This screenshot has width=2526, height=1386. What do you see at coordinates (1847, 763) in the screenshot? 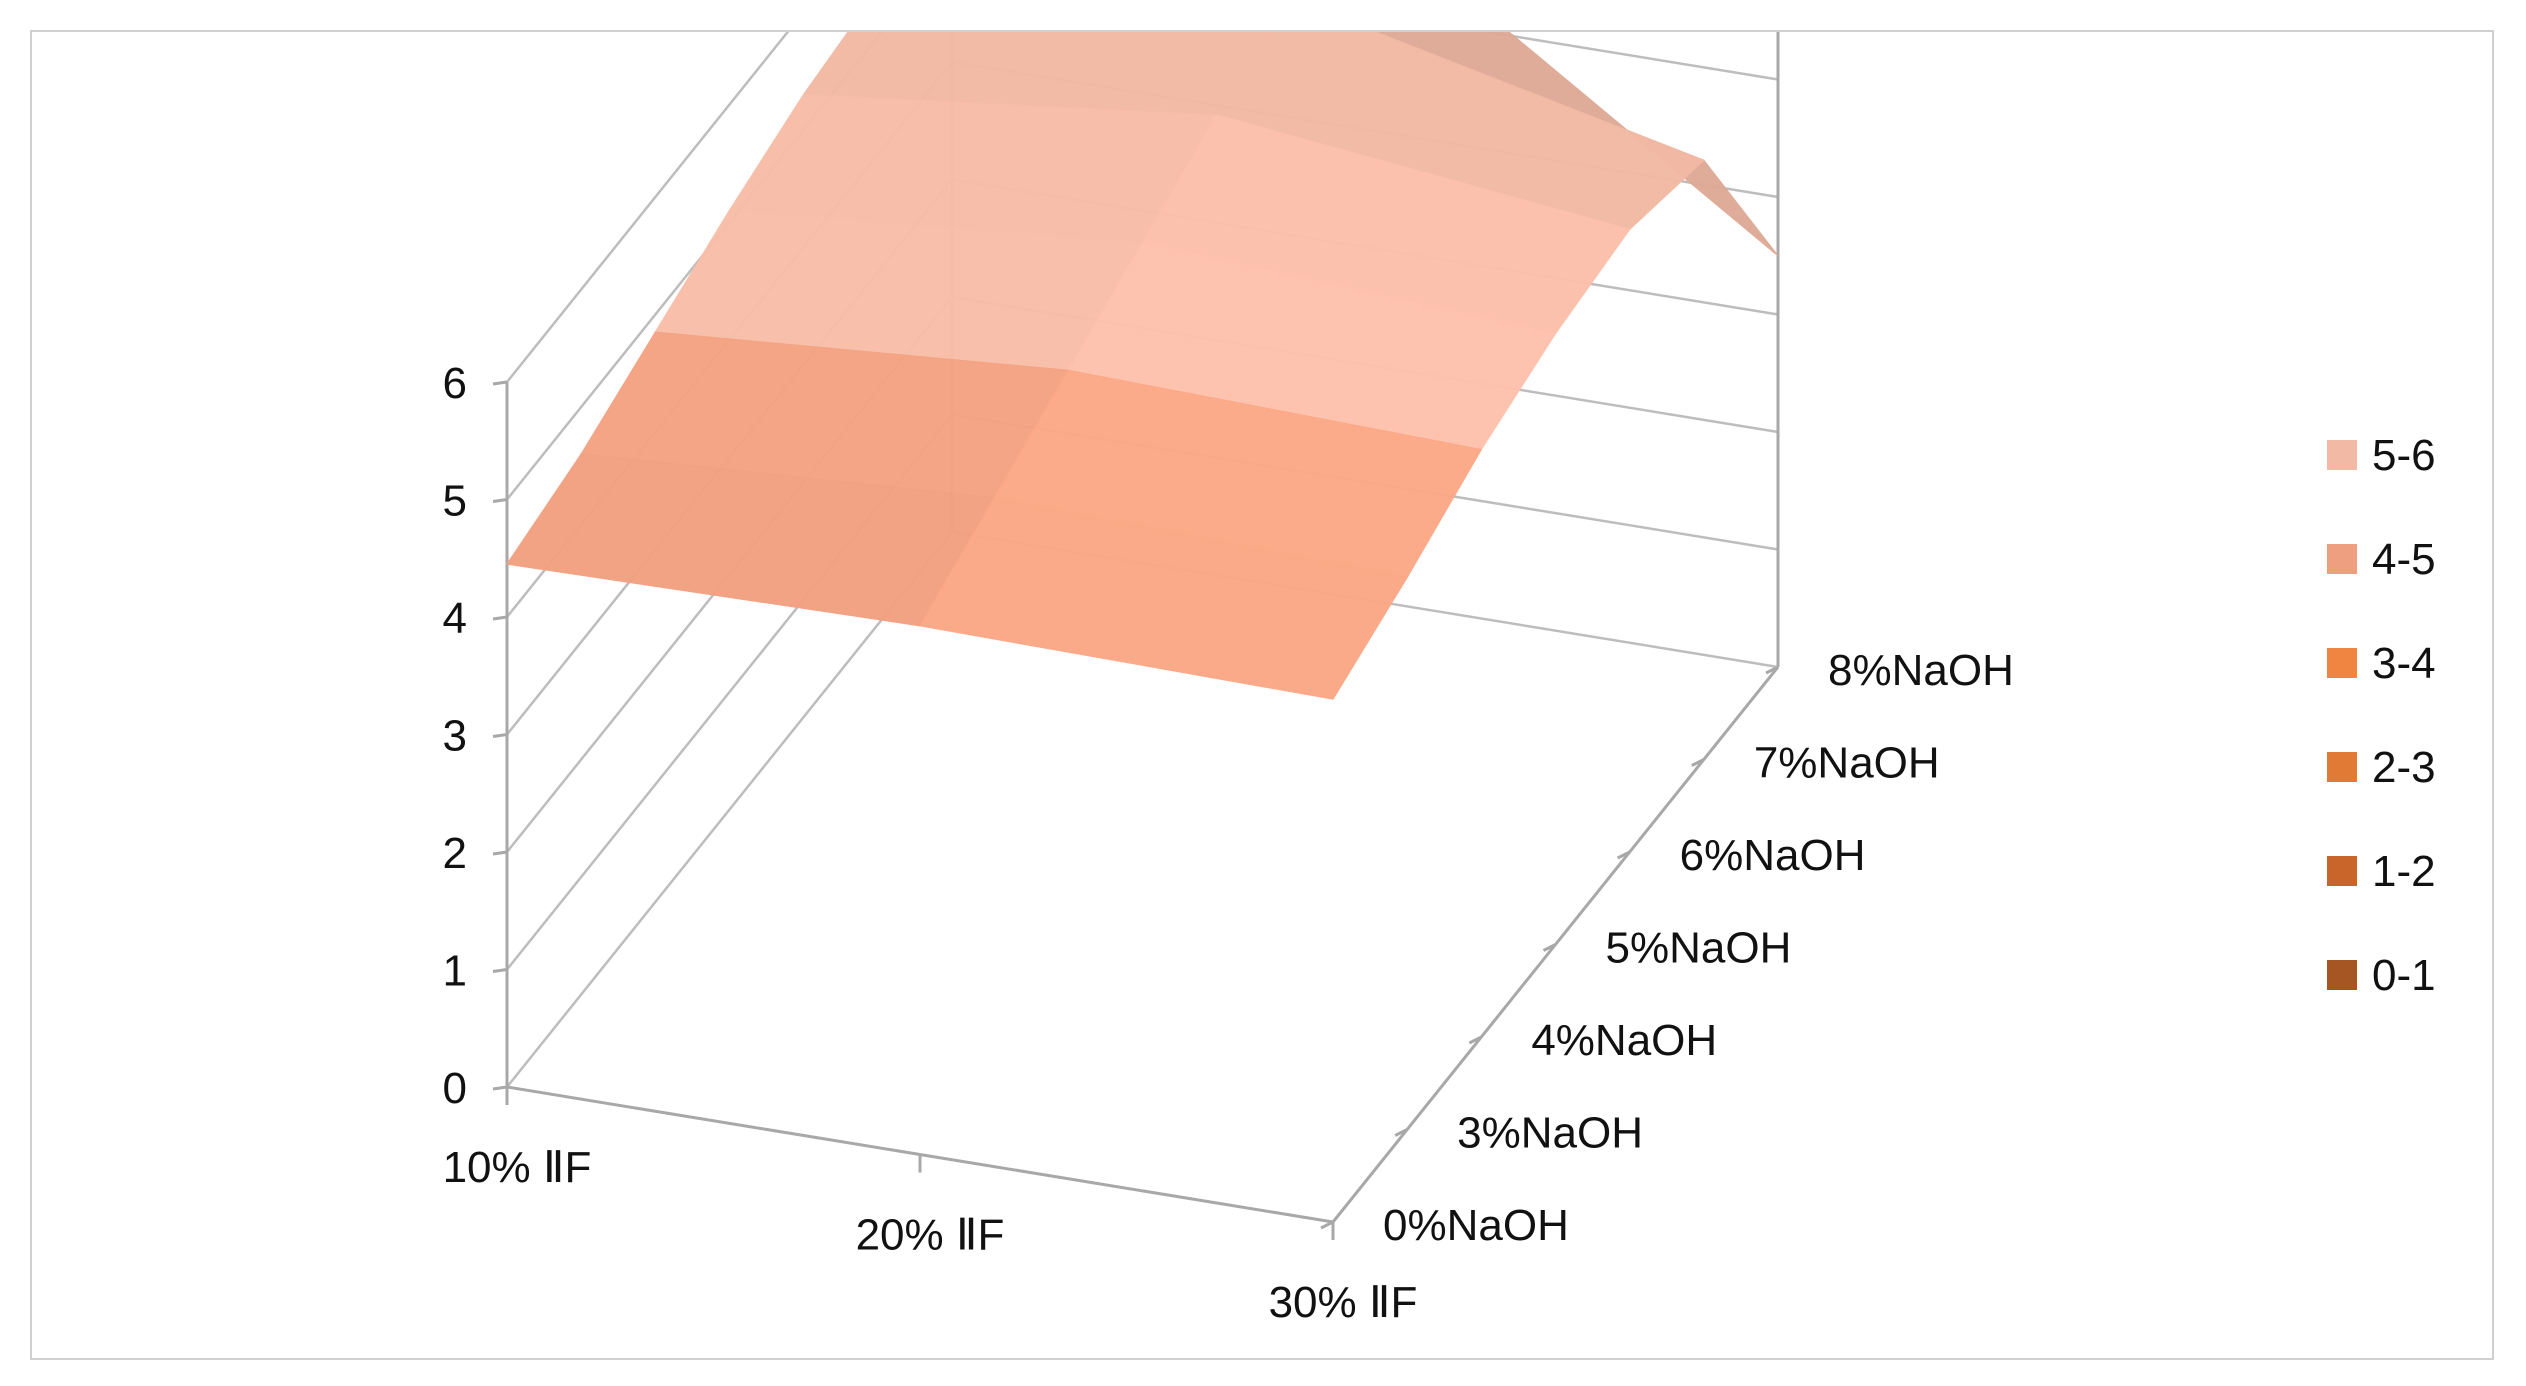
I see `depth-tick-label-5: 7%NaOH` at bounding box center [1847, 763].